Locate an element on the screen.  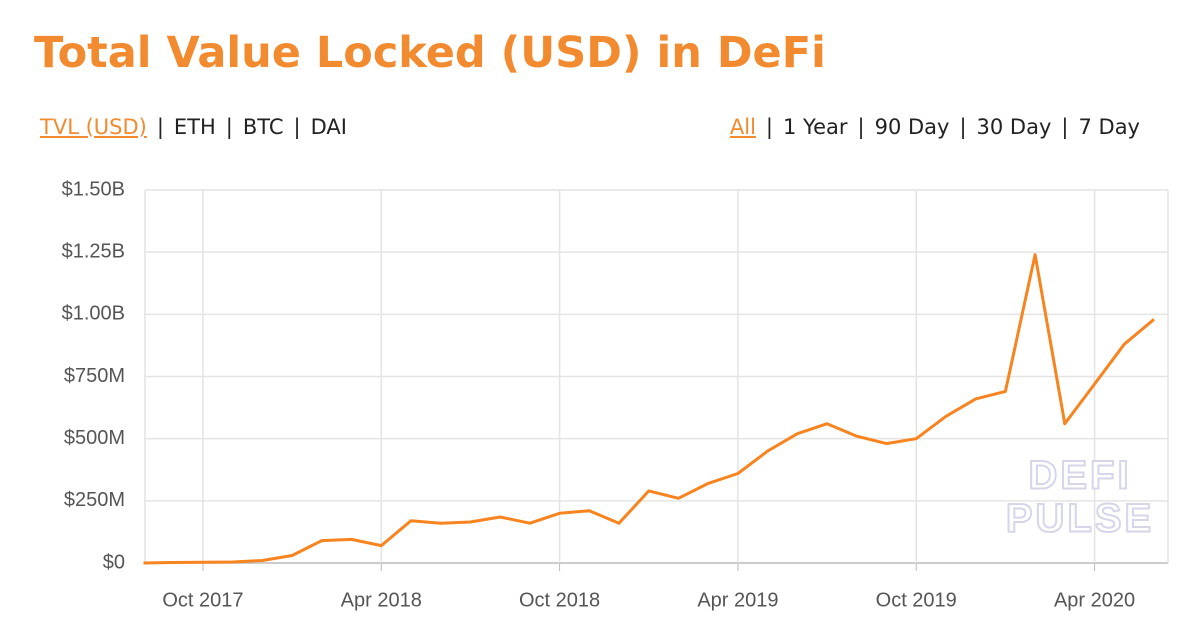
tab: ETH is located at coordinates (181, 127).